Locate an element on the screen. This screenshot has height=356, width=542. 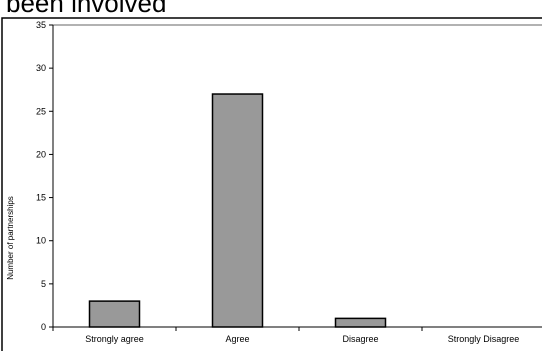
y-axis-title: Number of partnerships is located at coordinates (10, 238).